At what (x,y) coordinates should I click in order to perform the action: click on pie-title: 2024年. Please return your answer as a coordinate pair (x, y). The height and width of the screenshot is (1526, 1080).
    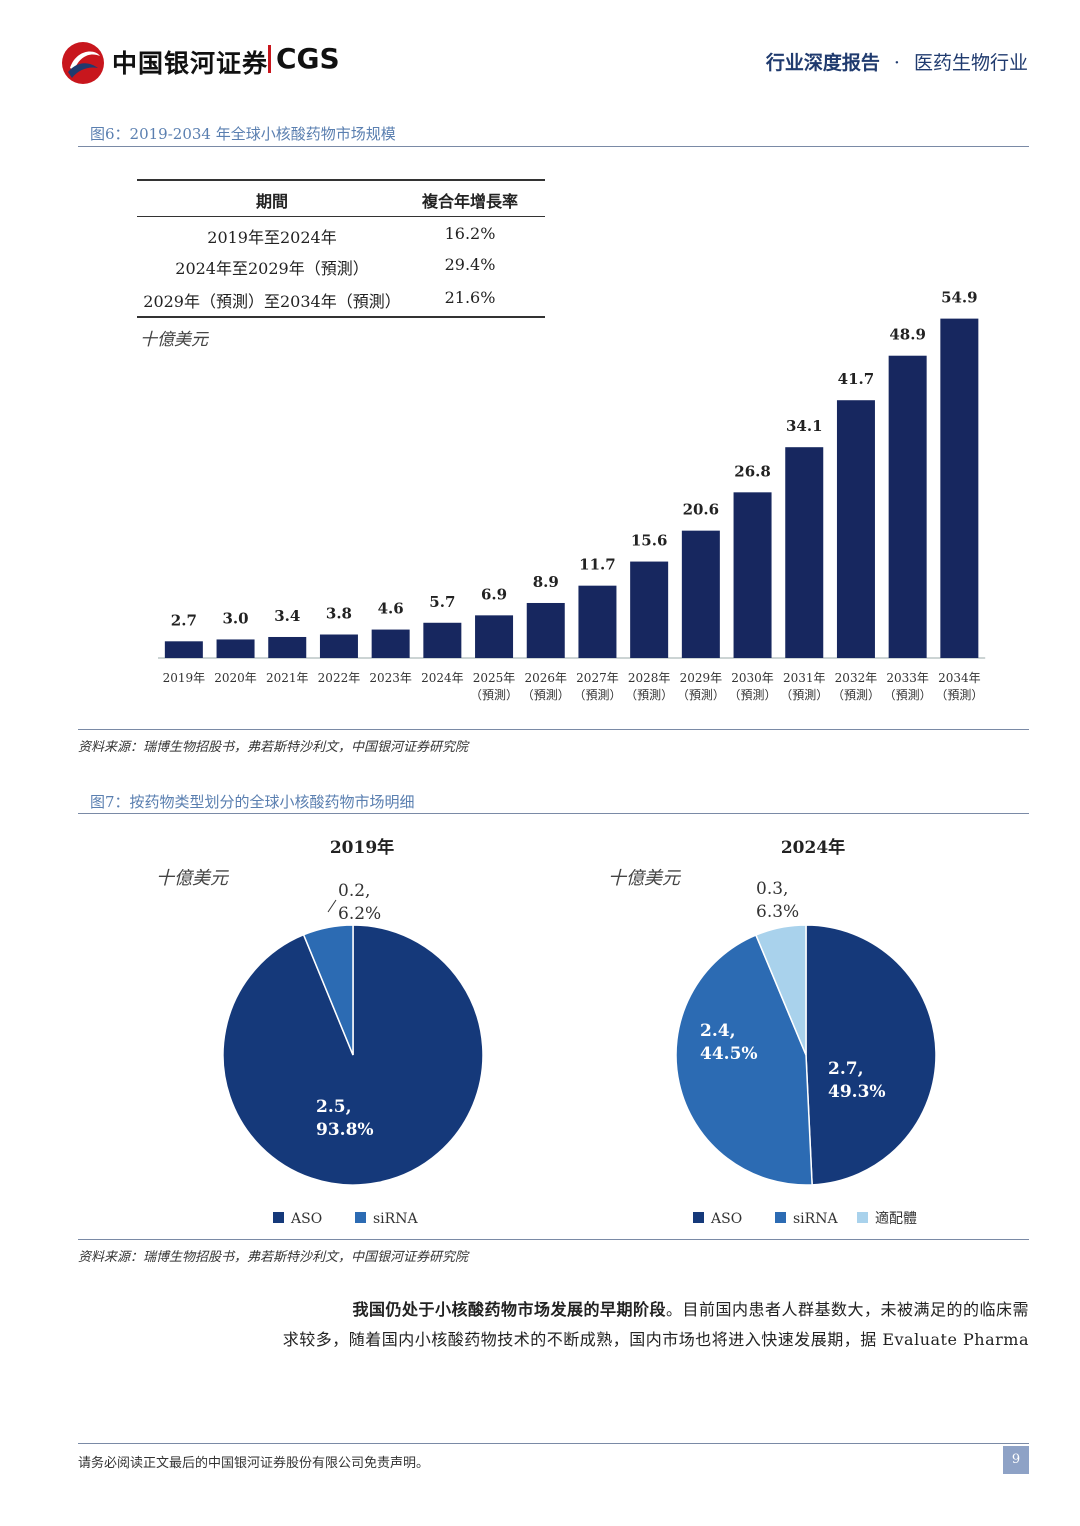
    Looking at the image, I should click on (813, 847).